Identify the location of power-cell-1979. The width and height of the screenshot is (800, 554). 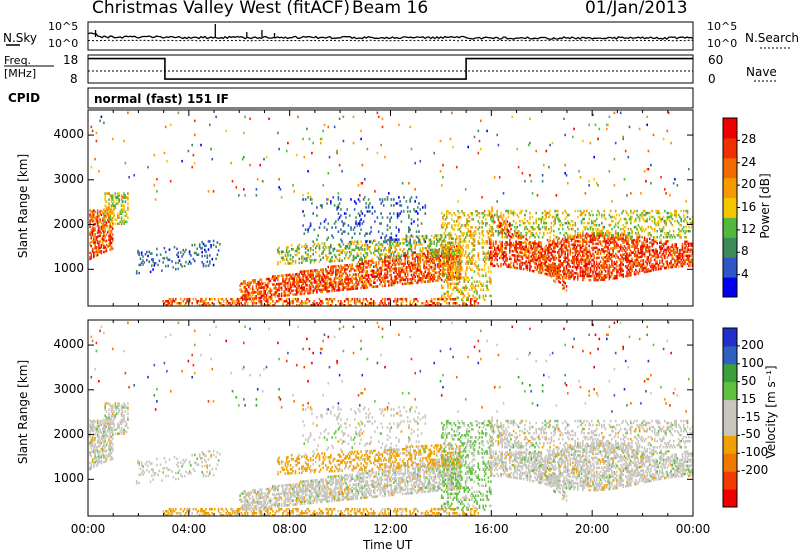
(435, 256).